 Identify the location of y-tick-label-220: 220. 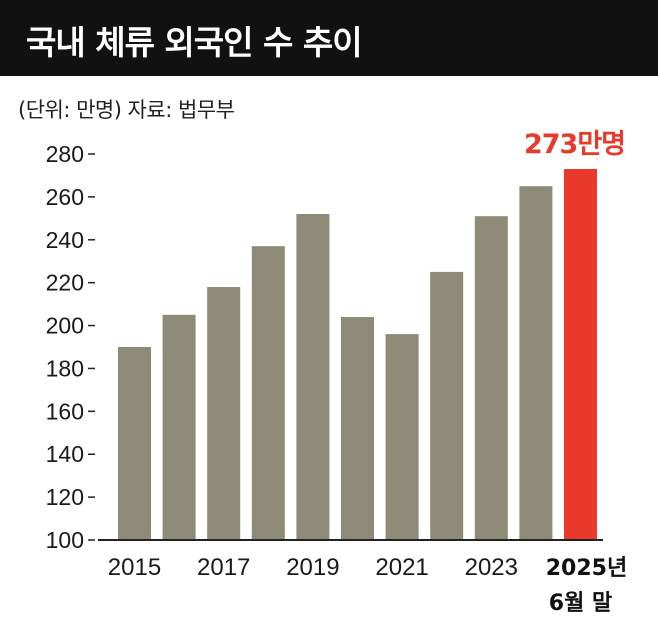
(65, 283).